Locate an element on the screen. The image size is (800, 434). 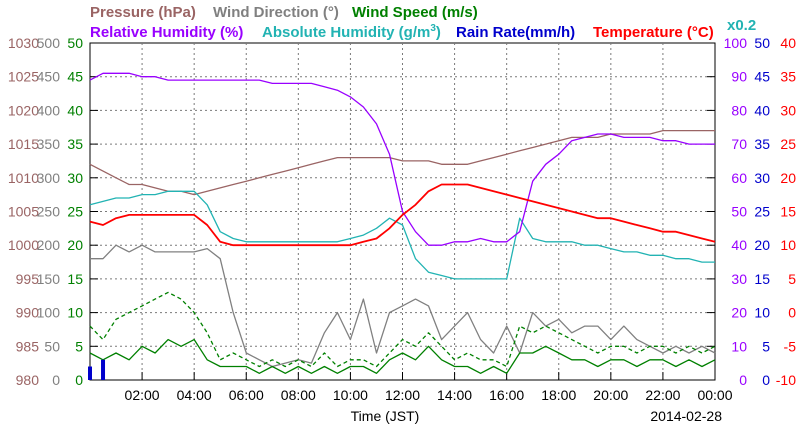
left-tick-label: 1000 is located at coordinates (23, 245).